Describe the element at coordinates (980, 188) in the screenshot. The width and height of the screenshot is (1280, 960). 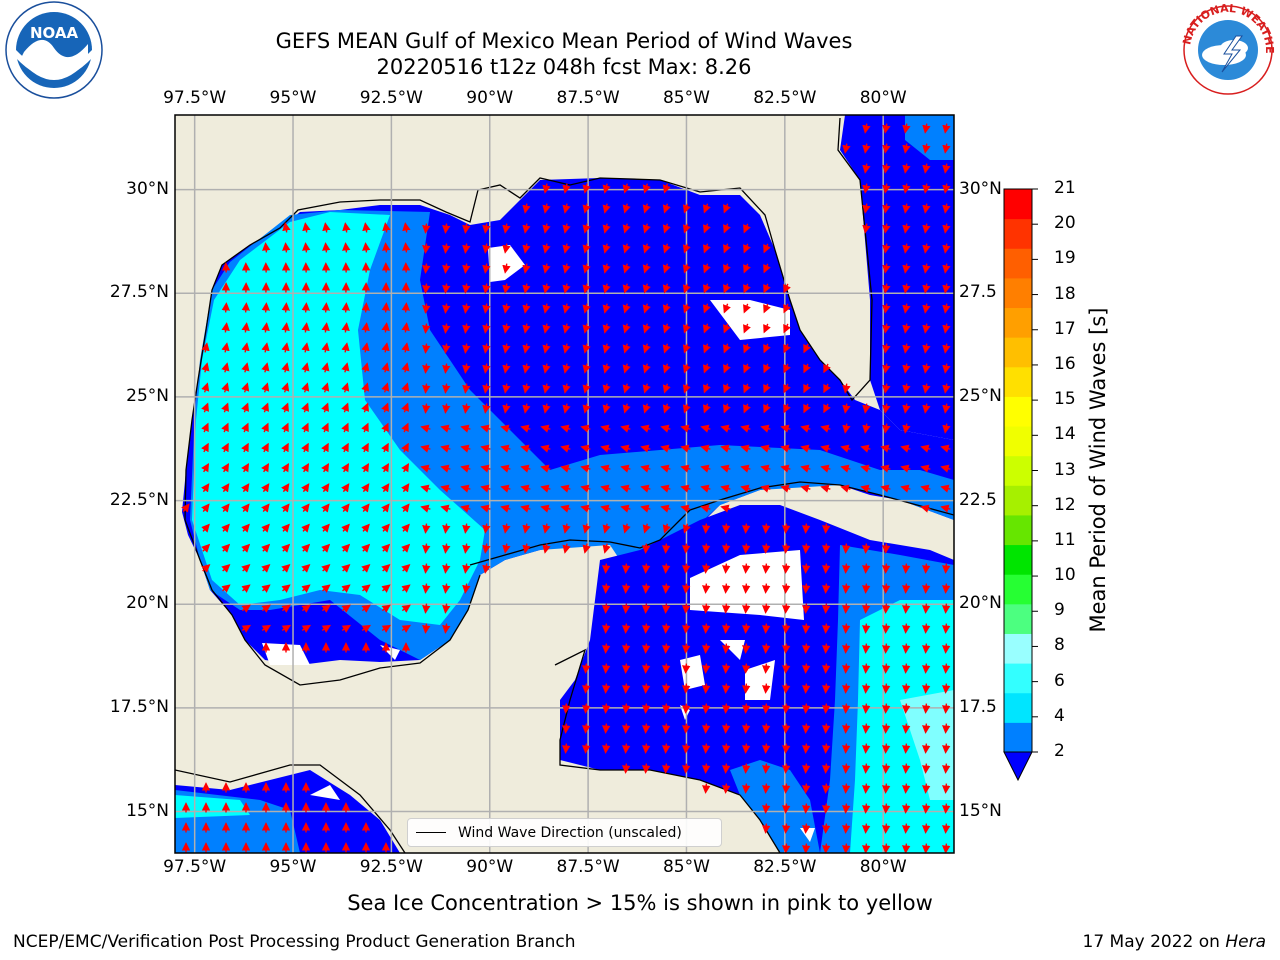
I see `lat-label-right: 30°N` at that location.